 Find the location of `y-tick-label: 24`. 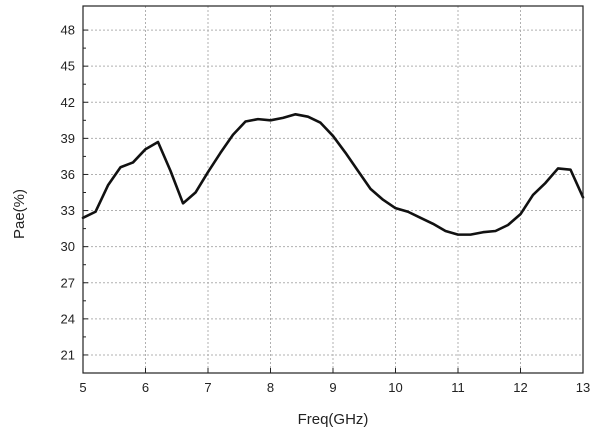

y-tick-label: 24 is located at coordinates (68, 318).